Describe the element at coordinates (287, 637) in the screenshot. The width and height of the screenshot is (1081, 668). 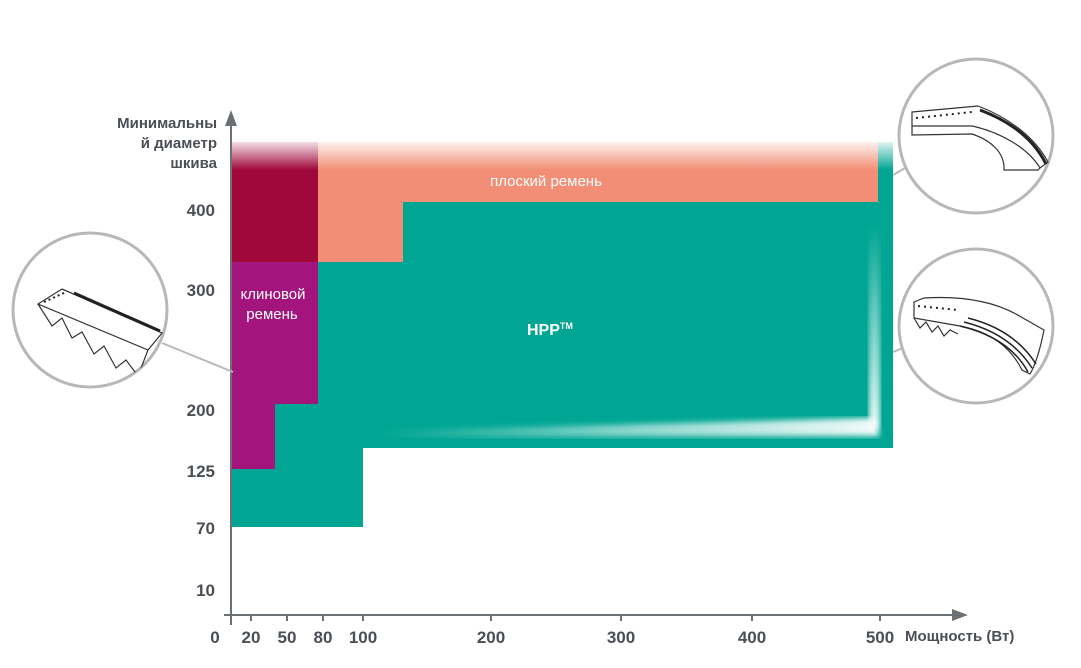
I see `x-tick-50: 50` at that location.